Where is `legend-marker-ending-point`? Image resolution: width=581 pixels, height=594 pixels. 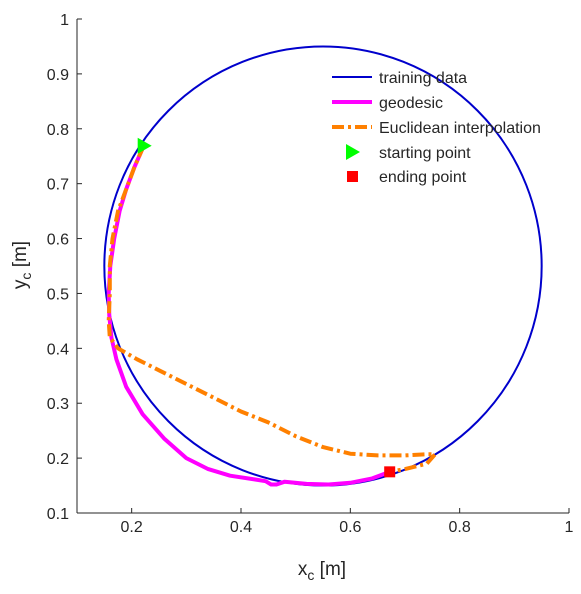
legend-marker-ending-point is located at coordinates (352, 176).